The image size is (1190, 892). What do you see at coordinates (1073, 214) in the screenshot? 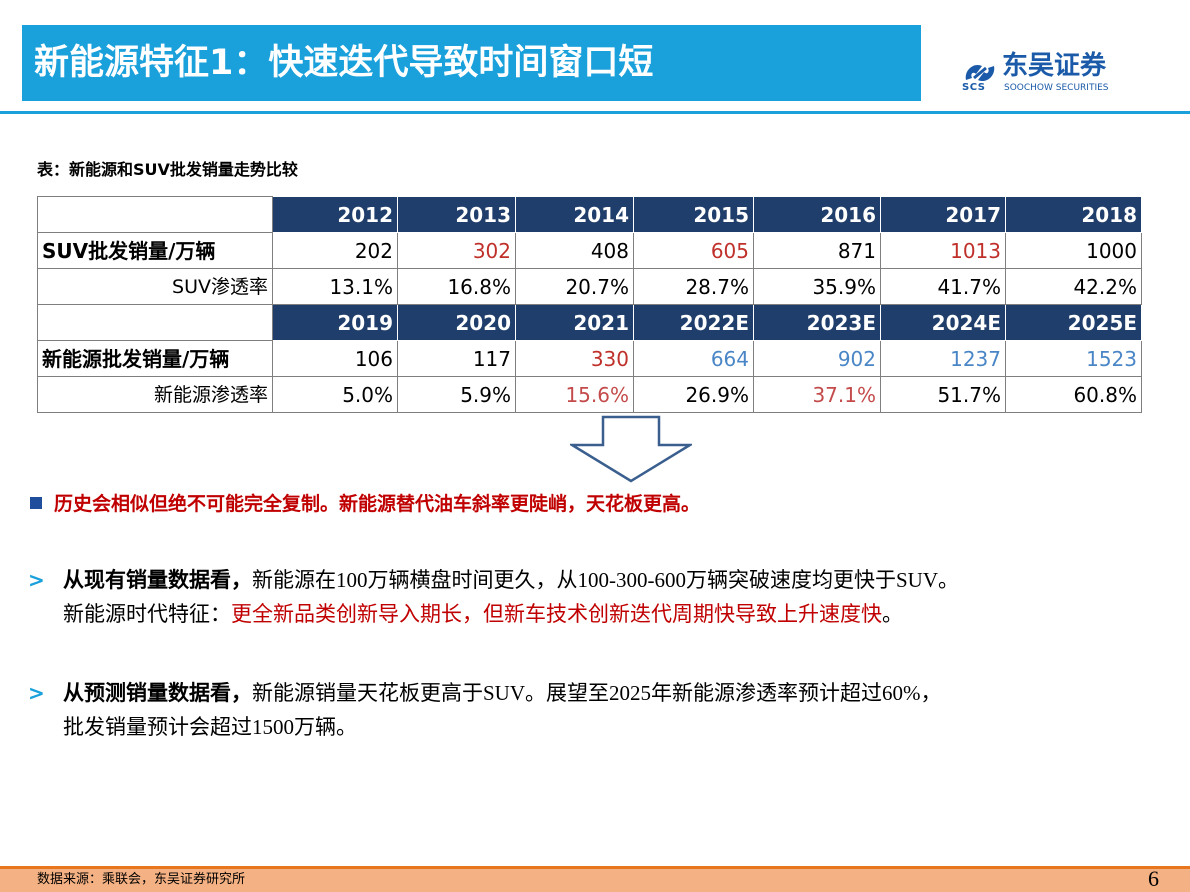
I see `year-header: 2018` at bounding box center [1073, 214].